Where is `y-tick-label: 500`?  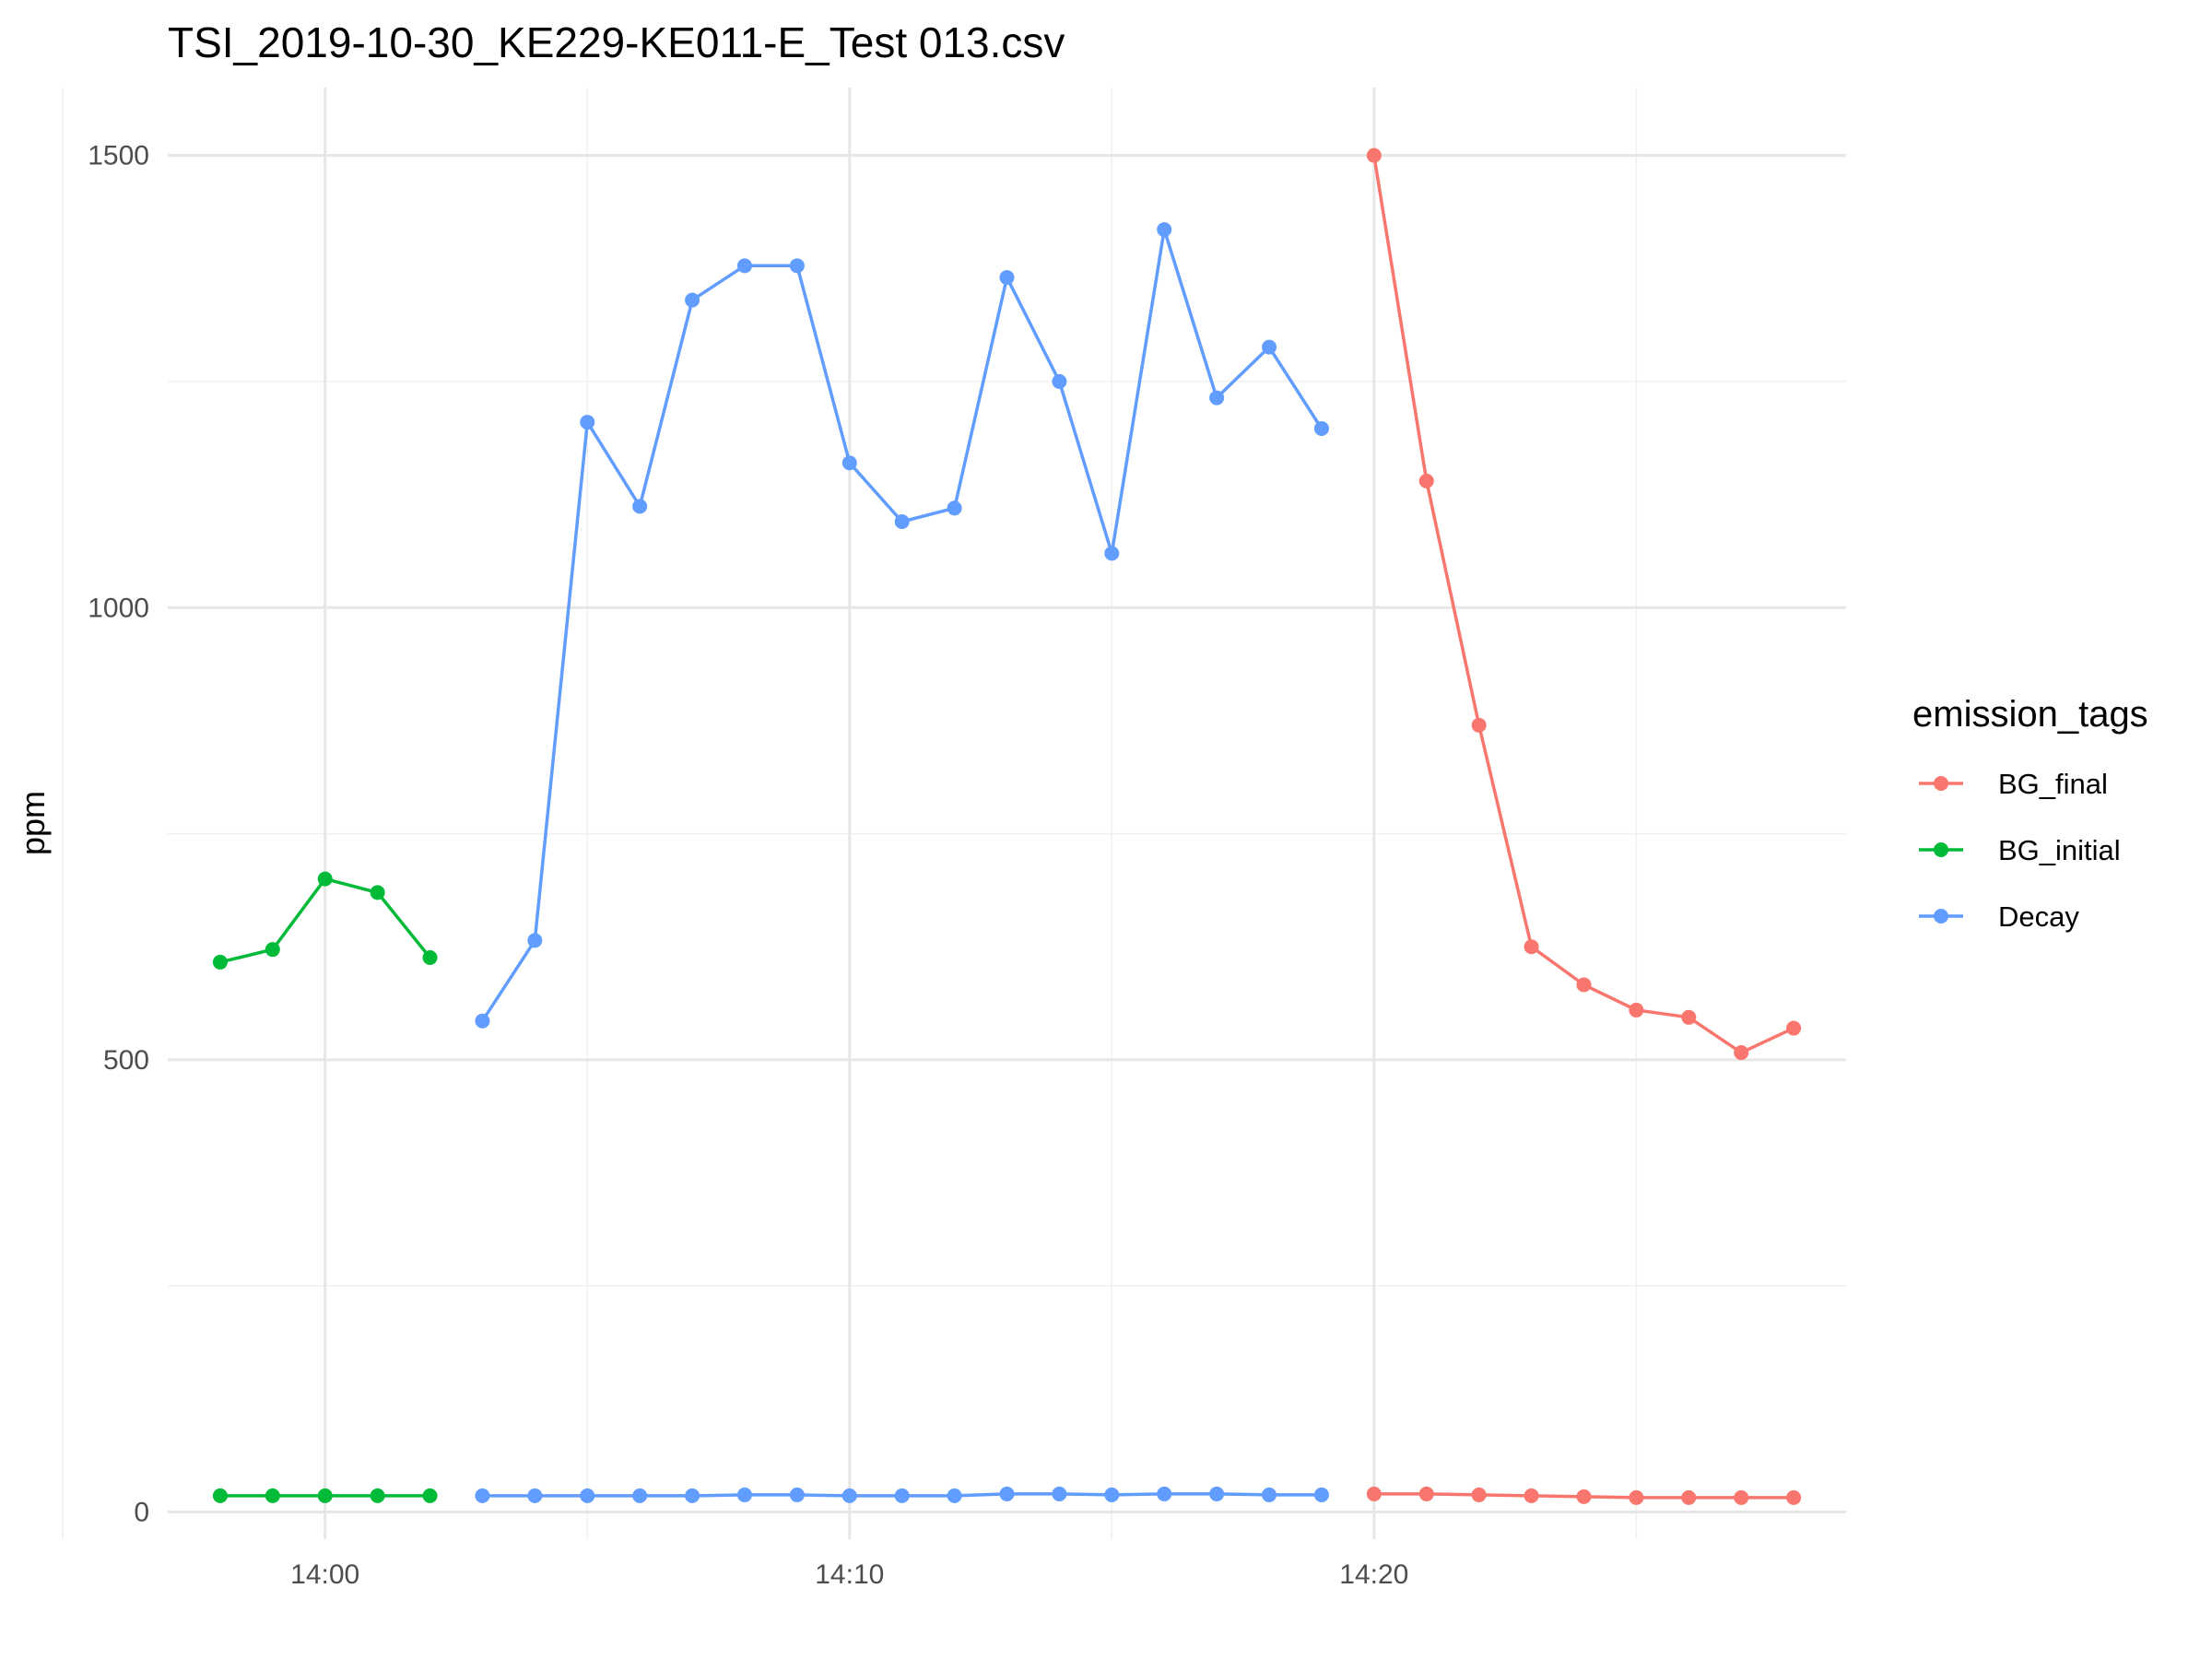
y-tick-label: 500 is located at coordinates (126, 1060).